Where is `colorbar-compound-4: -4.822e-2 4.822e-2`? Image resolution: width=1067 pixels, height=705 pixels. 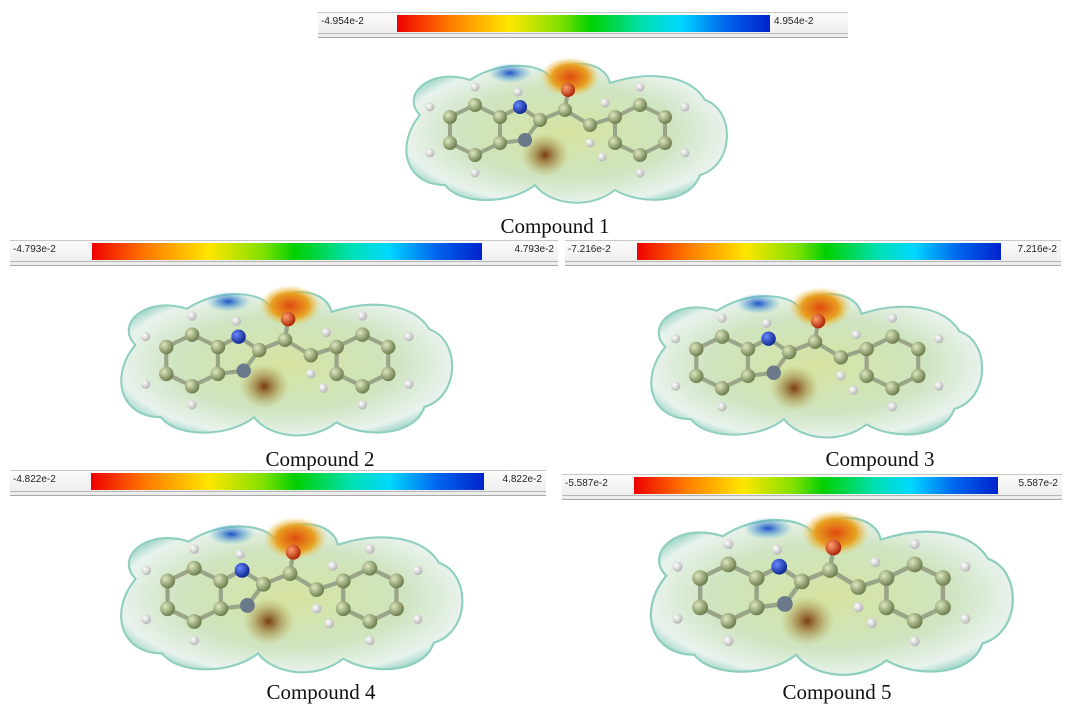
colorbar-compound-4: -4.822e-2 4.822e-2 is located at coordinates (278, 483).